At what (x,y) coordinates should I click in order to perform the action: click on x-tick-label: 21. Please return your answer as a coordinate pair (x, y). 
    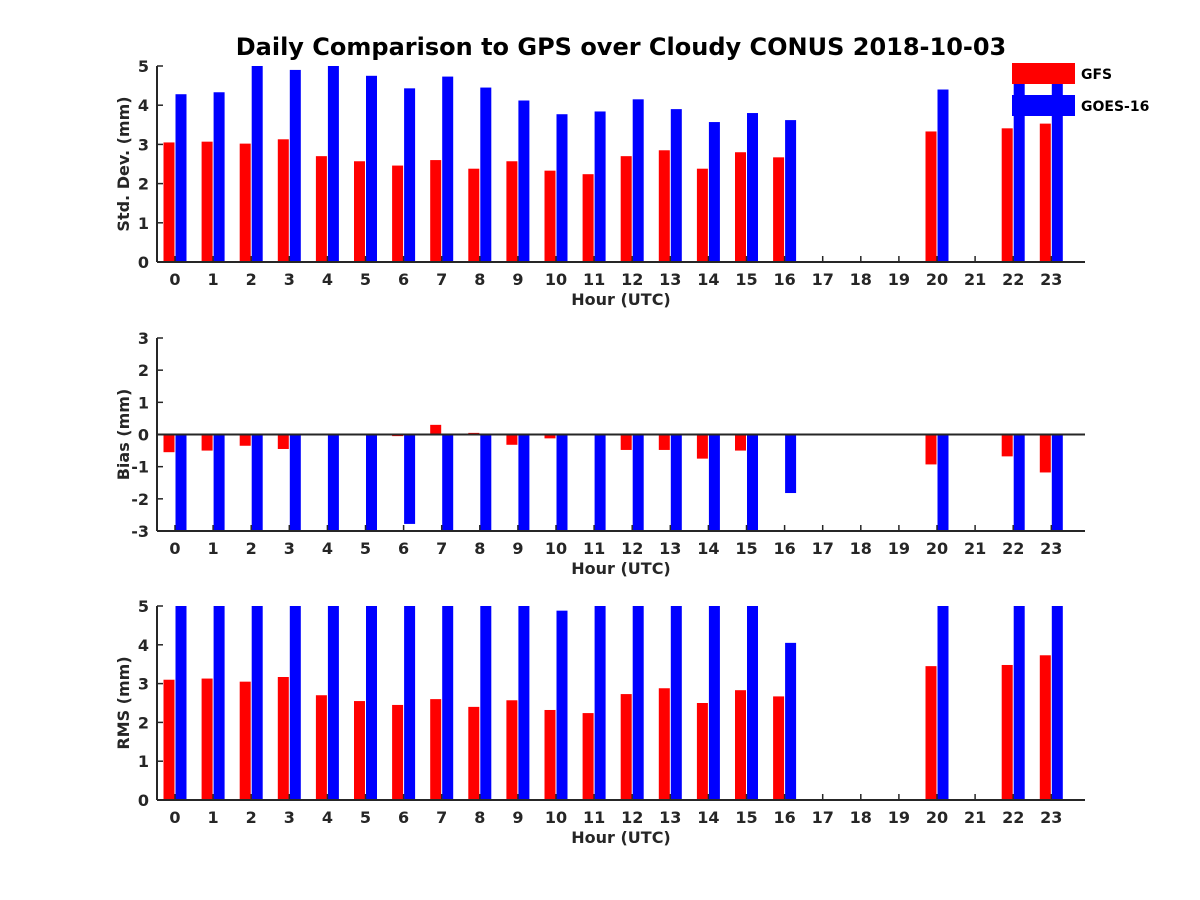
    Looking at the image, I should click on (975, 279).